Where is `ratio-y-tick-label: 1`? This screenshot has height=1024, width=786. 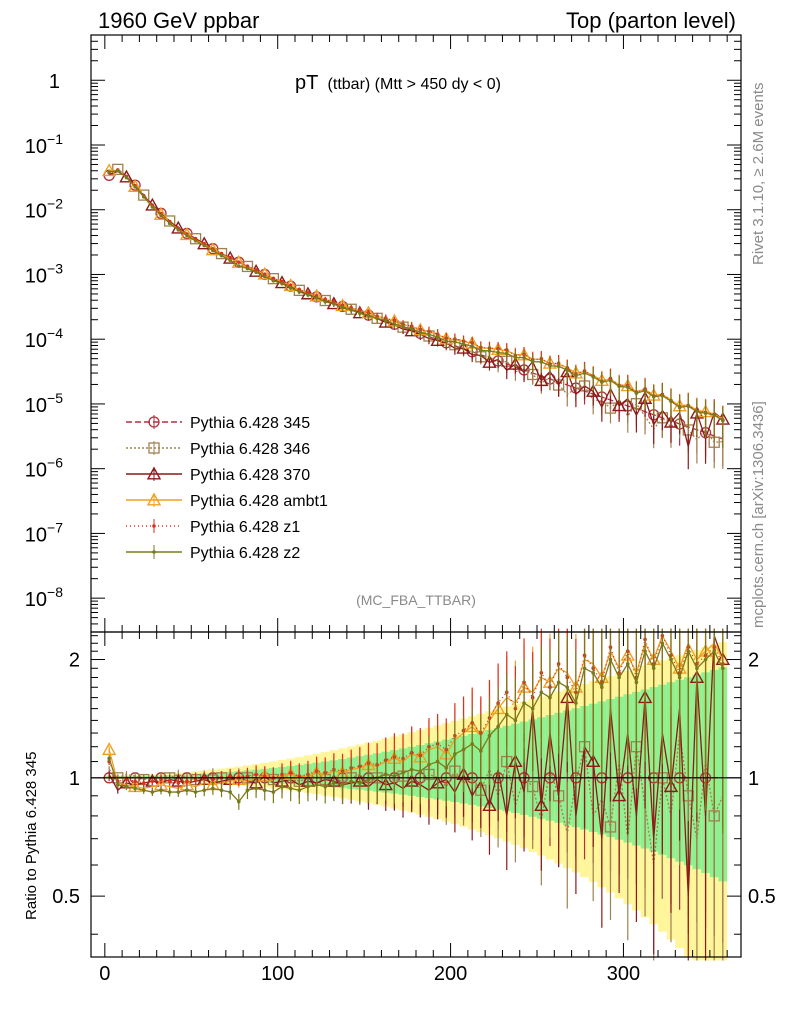 ratio-y-tick-label: 1 is located at coordinates (74, 779).